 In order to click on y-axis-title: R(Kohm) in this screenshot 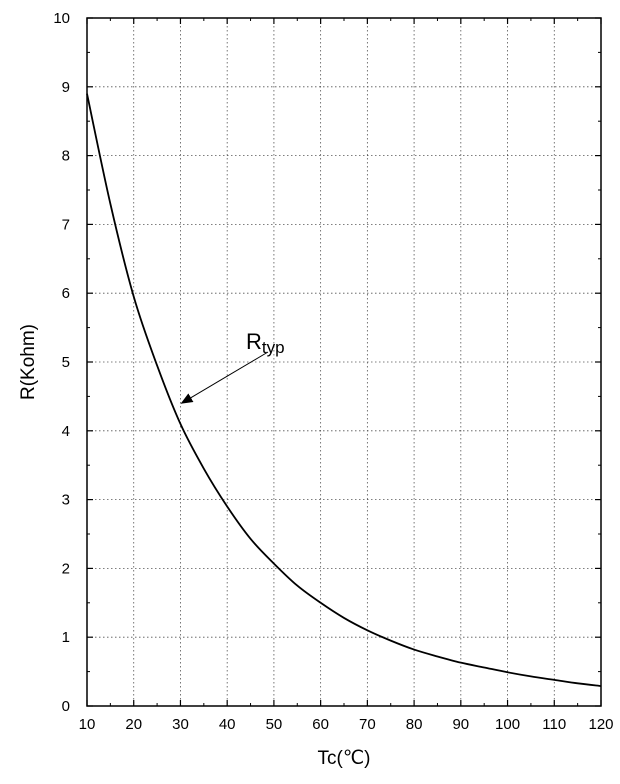, I will do `click(28, 362)`.